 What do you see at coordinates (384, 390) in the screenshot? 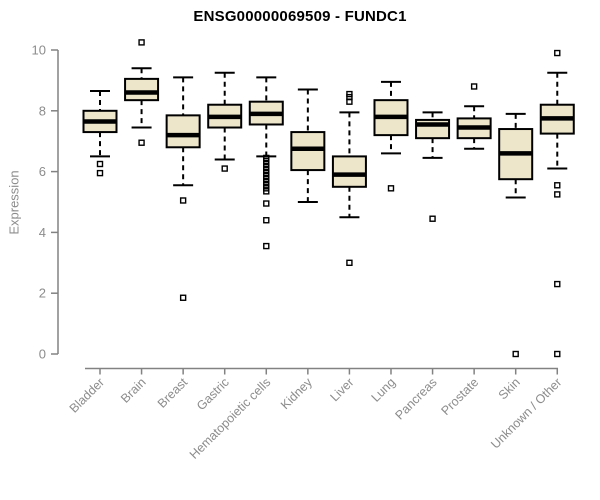
I see `x-category-label: Lung` at bounding box center [384, 390].